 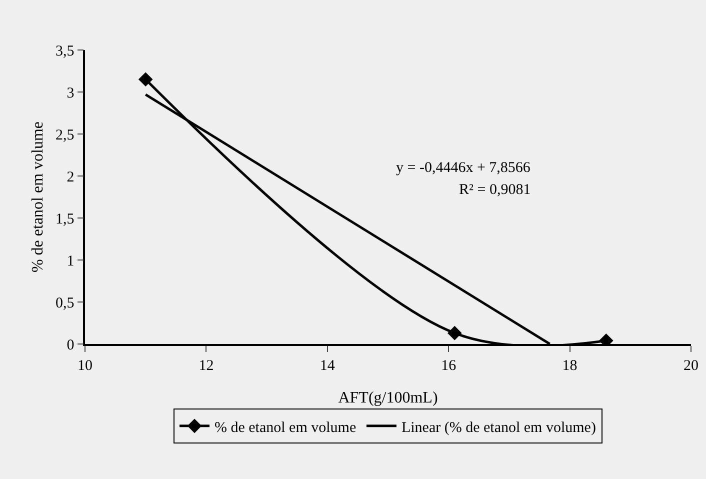 I want to click on y-tick-label: 0, so click(x=70, y=345).